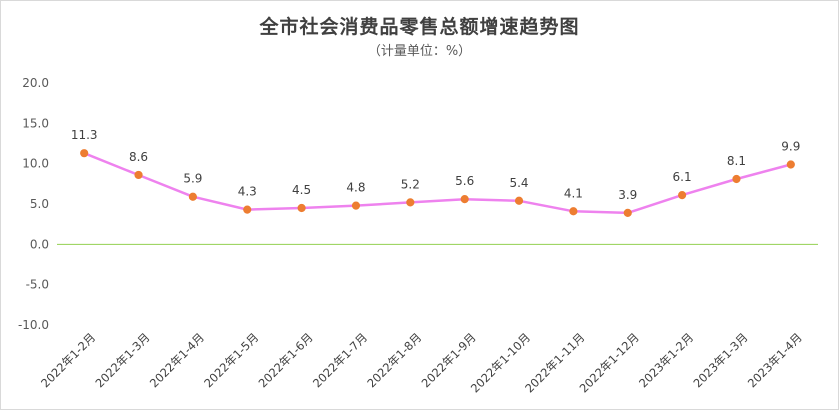 Image resolution: width=839 pixels, height=410 pixels. I want to click on y-tick-label: 20.0, so click(35, 83).